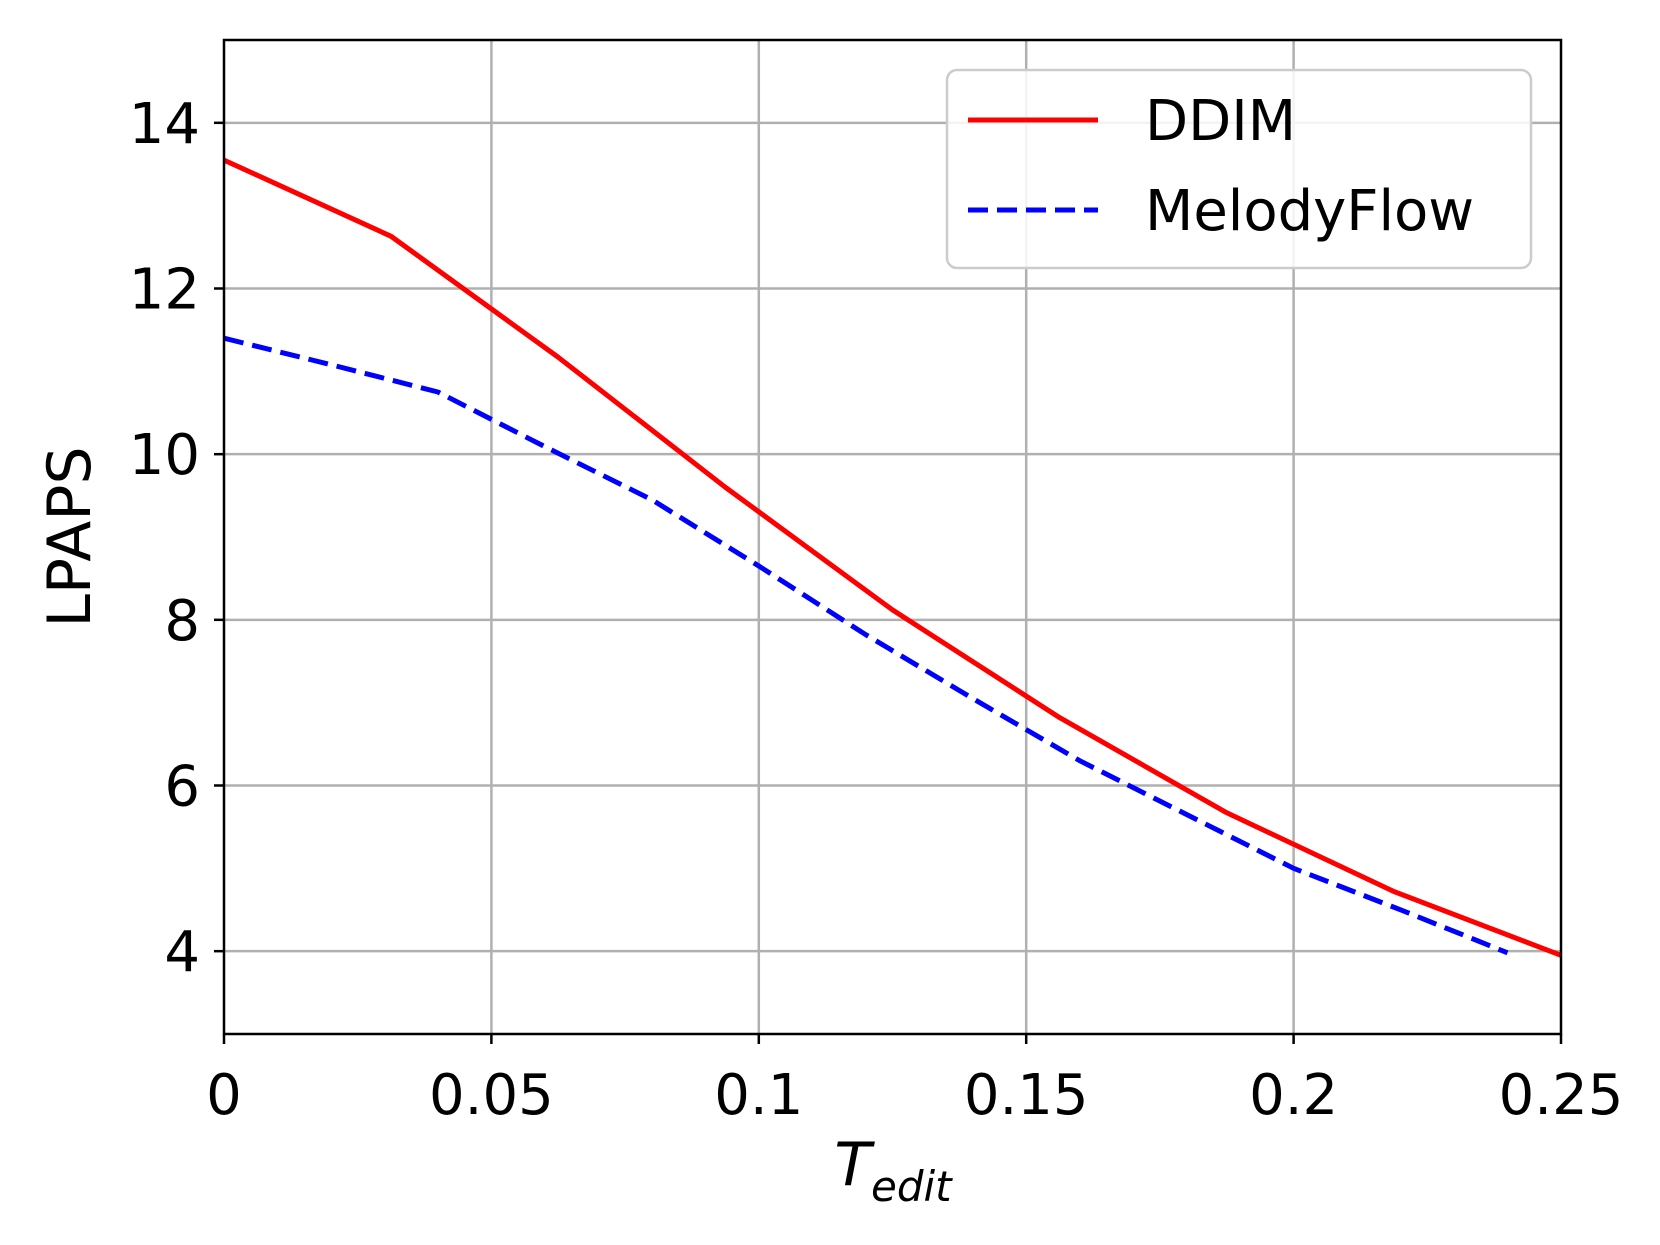 This screenshot has height=1245, width=1660. What do you see at coordinates (70, 536) in the screenshot?
I see `y-axis-label: LPAPS` at bounding box center [70, 536].